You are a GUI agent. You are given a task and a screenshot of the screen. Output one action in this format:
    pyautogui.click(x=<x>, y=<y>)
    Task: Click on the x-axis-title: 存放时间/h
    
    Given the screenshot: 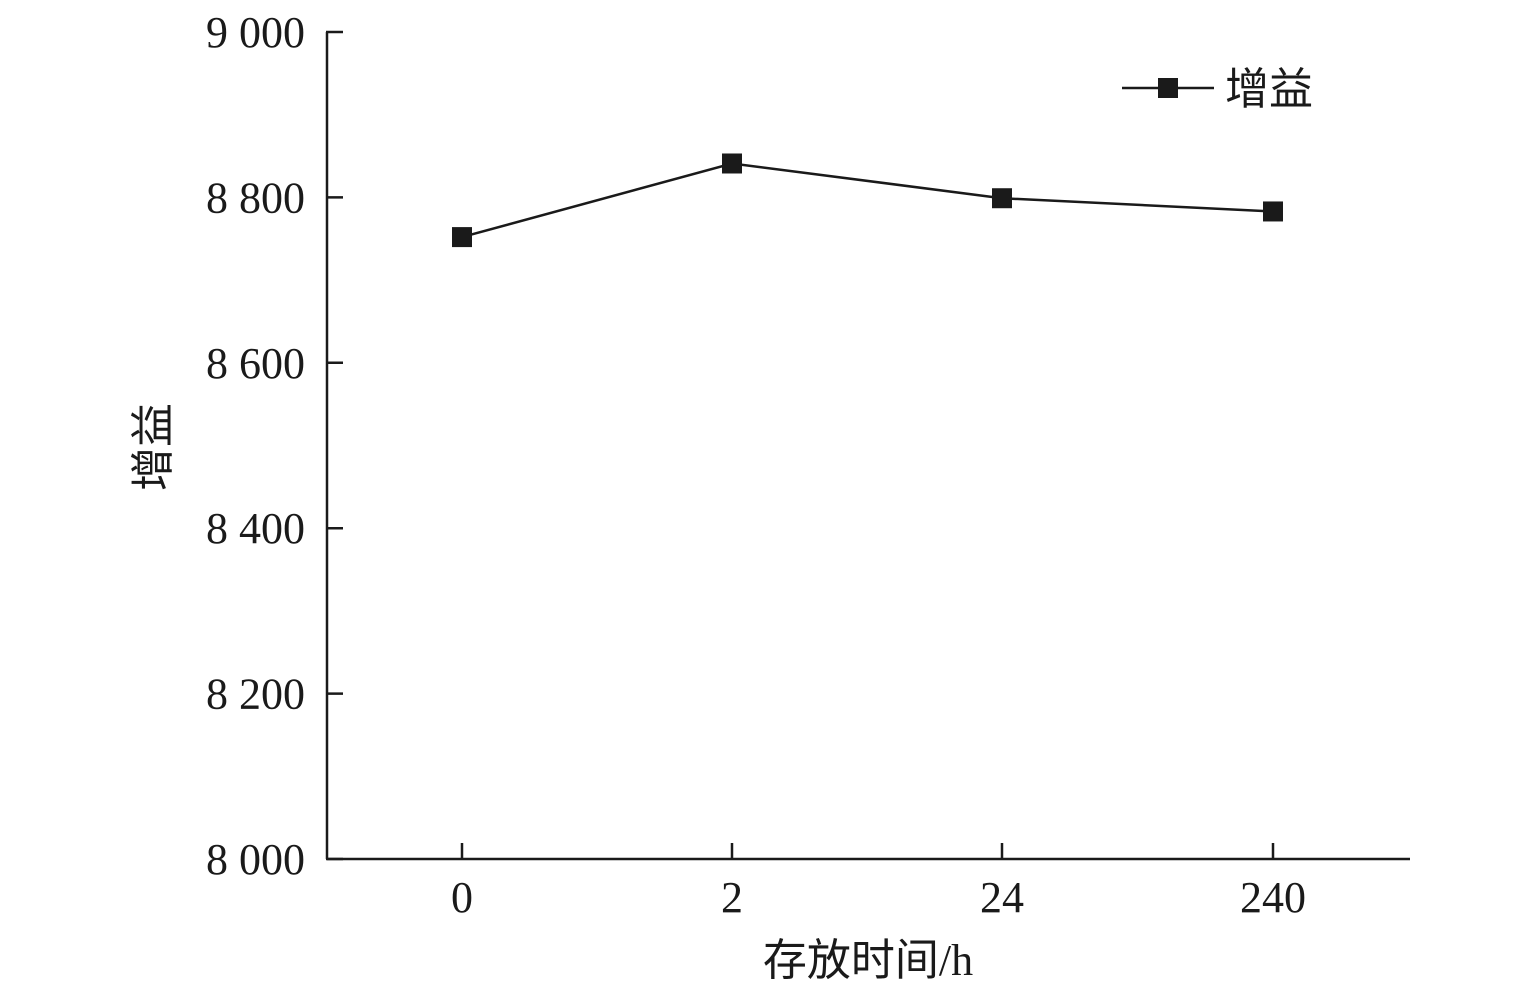 What is the action you would take?
    pyautogui.click(x=868, y=960)
    